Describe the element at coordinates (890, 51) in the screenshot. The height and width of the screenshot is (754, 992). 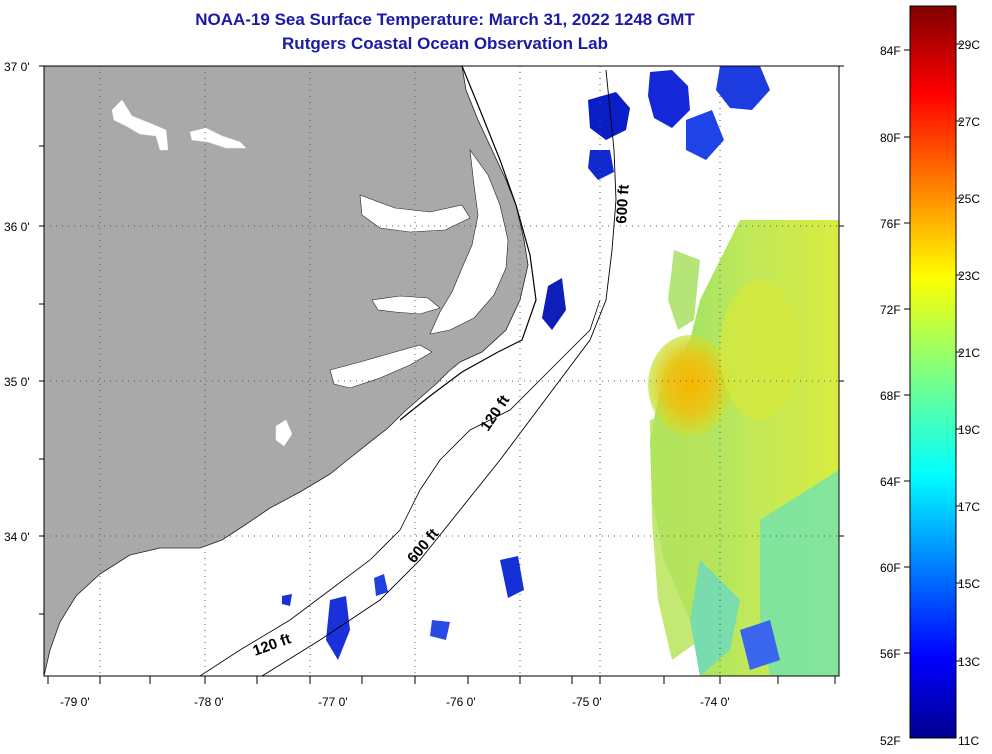
I see `colorbar-f-label: 84F` at that location.